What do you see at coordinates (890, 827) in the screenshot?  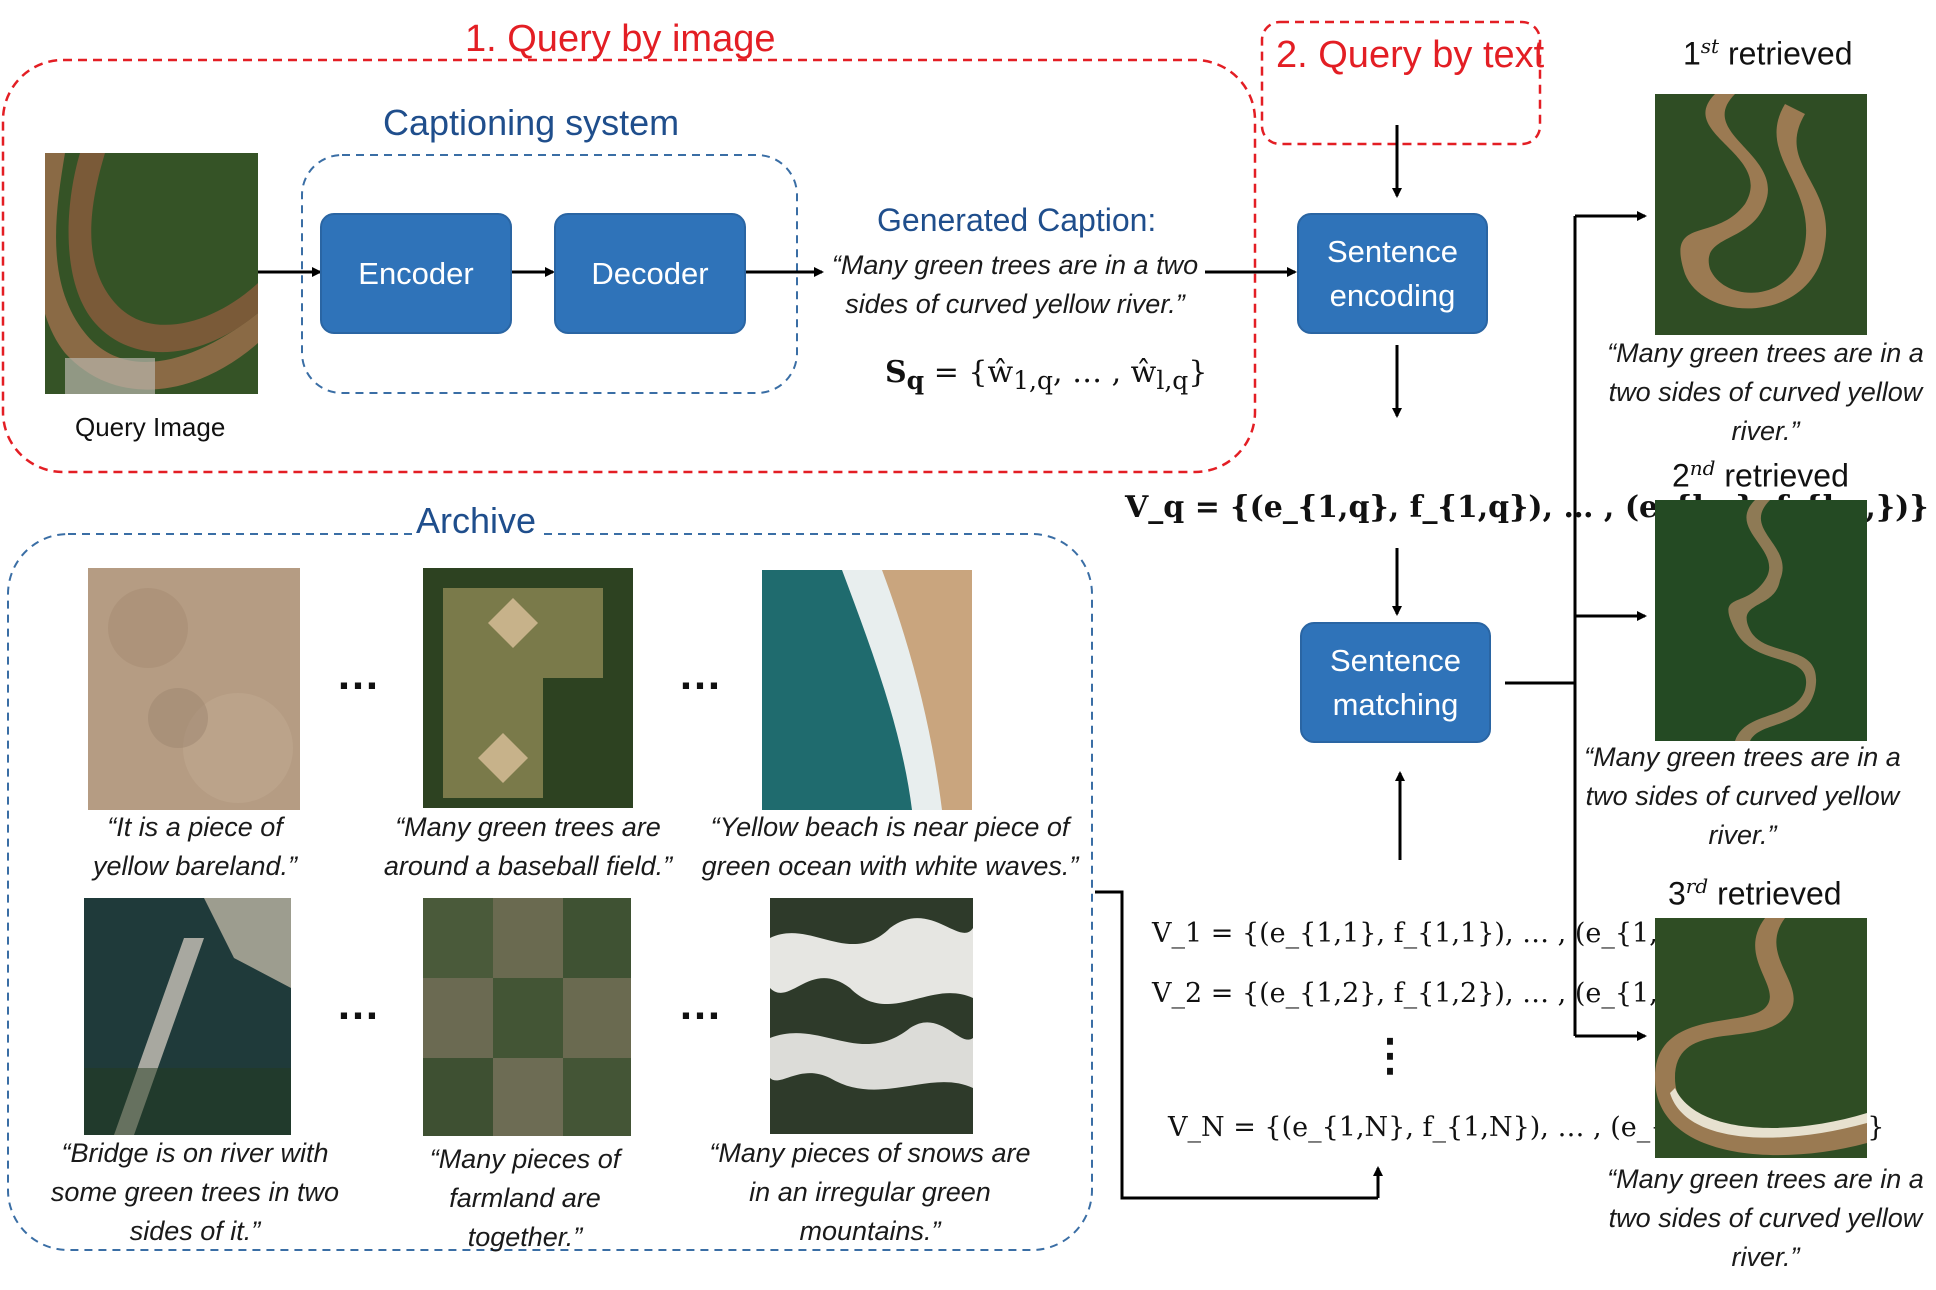 I see `archive-caption-3-line1: “Yellow beach is near piece of` at bounding box center [890, 827].